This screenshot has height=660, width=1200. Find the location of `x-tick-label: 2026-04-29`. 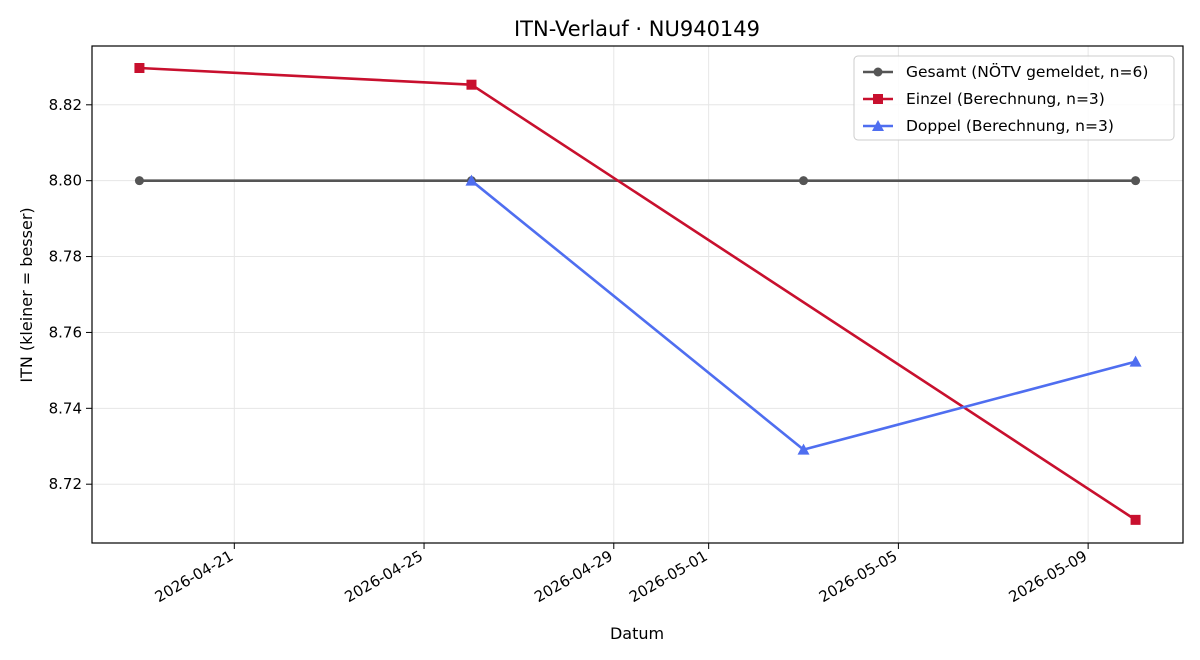

x-tick-label: 2026-04-29 is located at coordinates (573, 576).